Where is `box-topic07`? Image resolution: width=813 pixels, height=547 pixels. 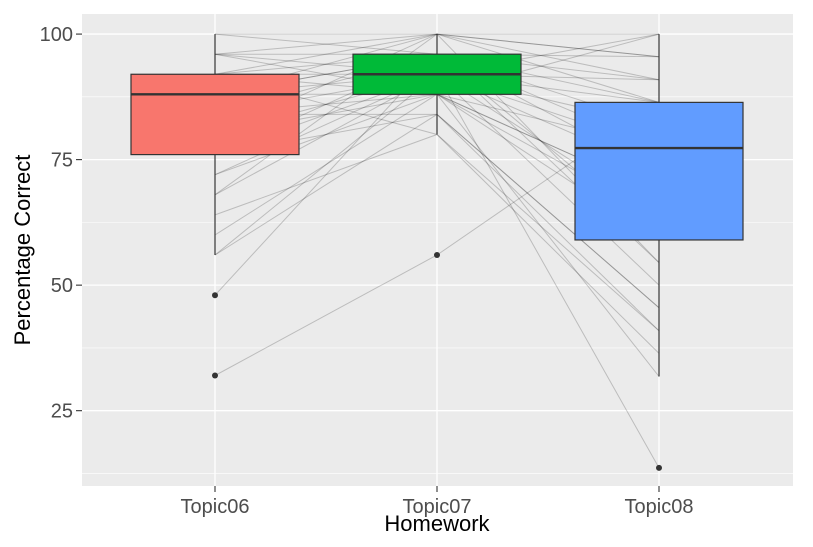 box-topic07 is located at coordinates (437, 146).